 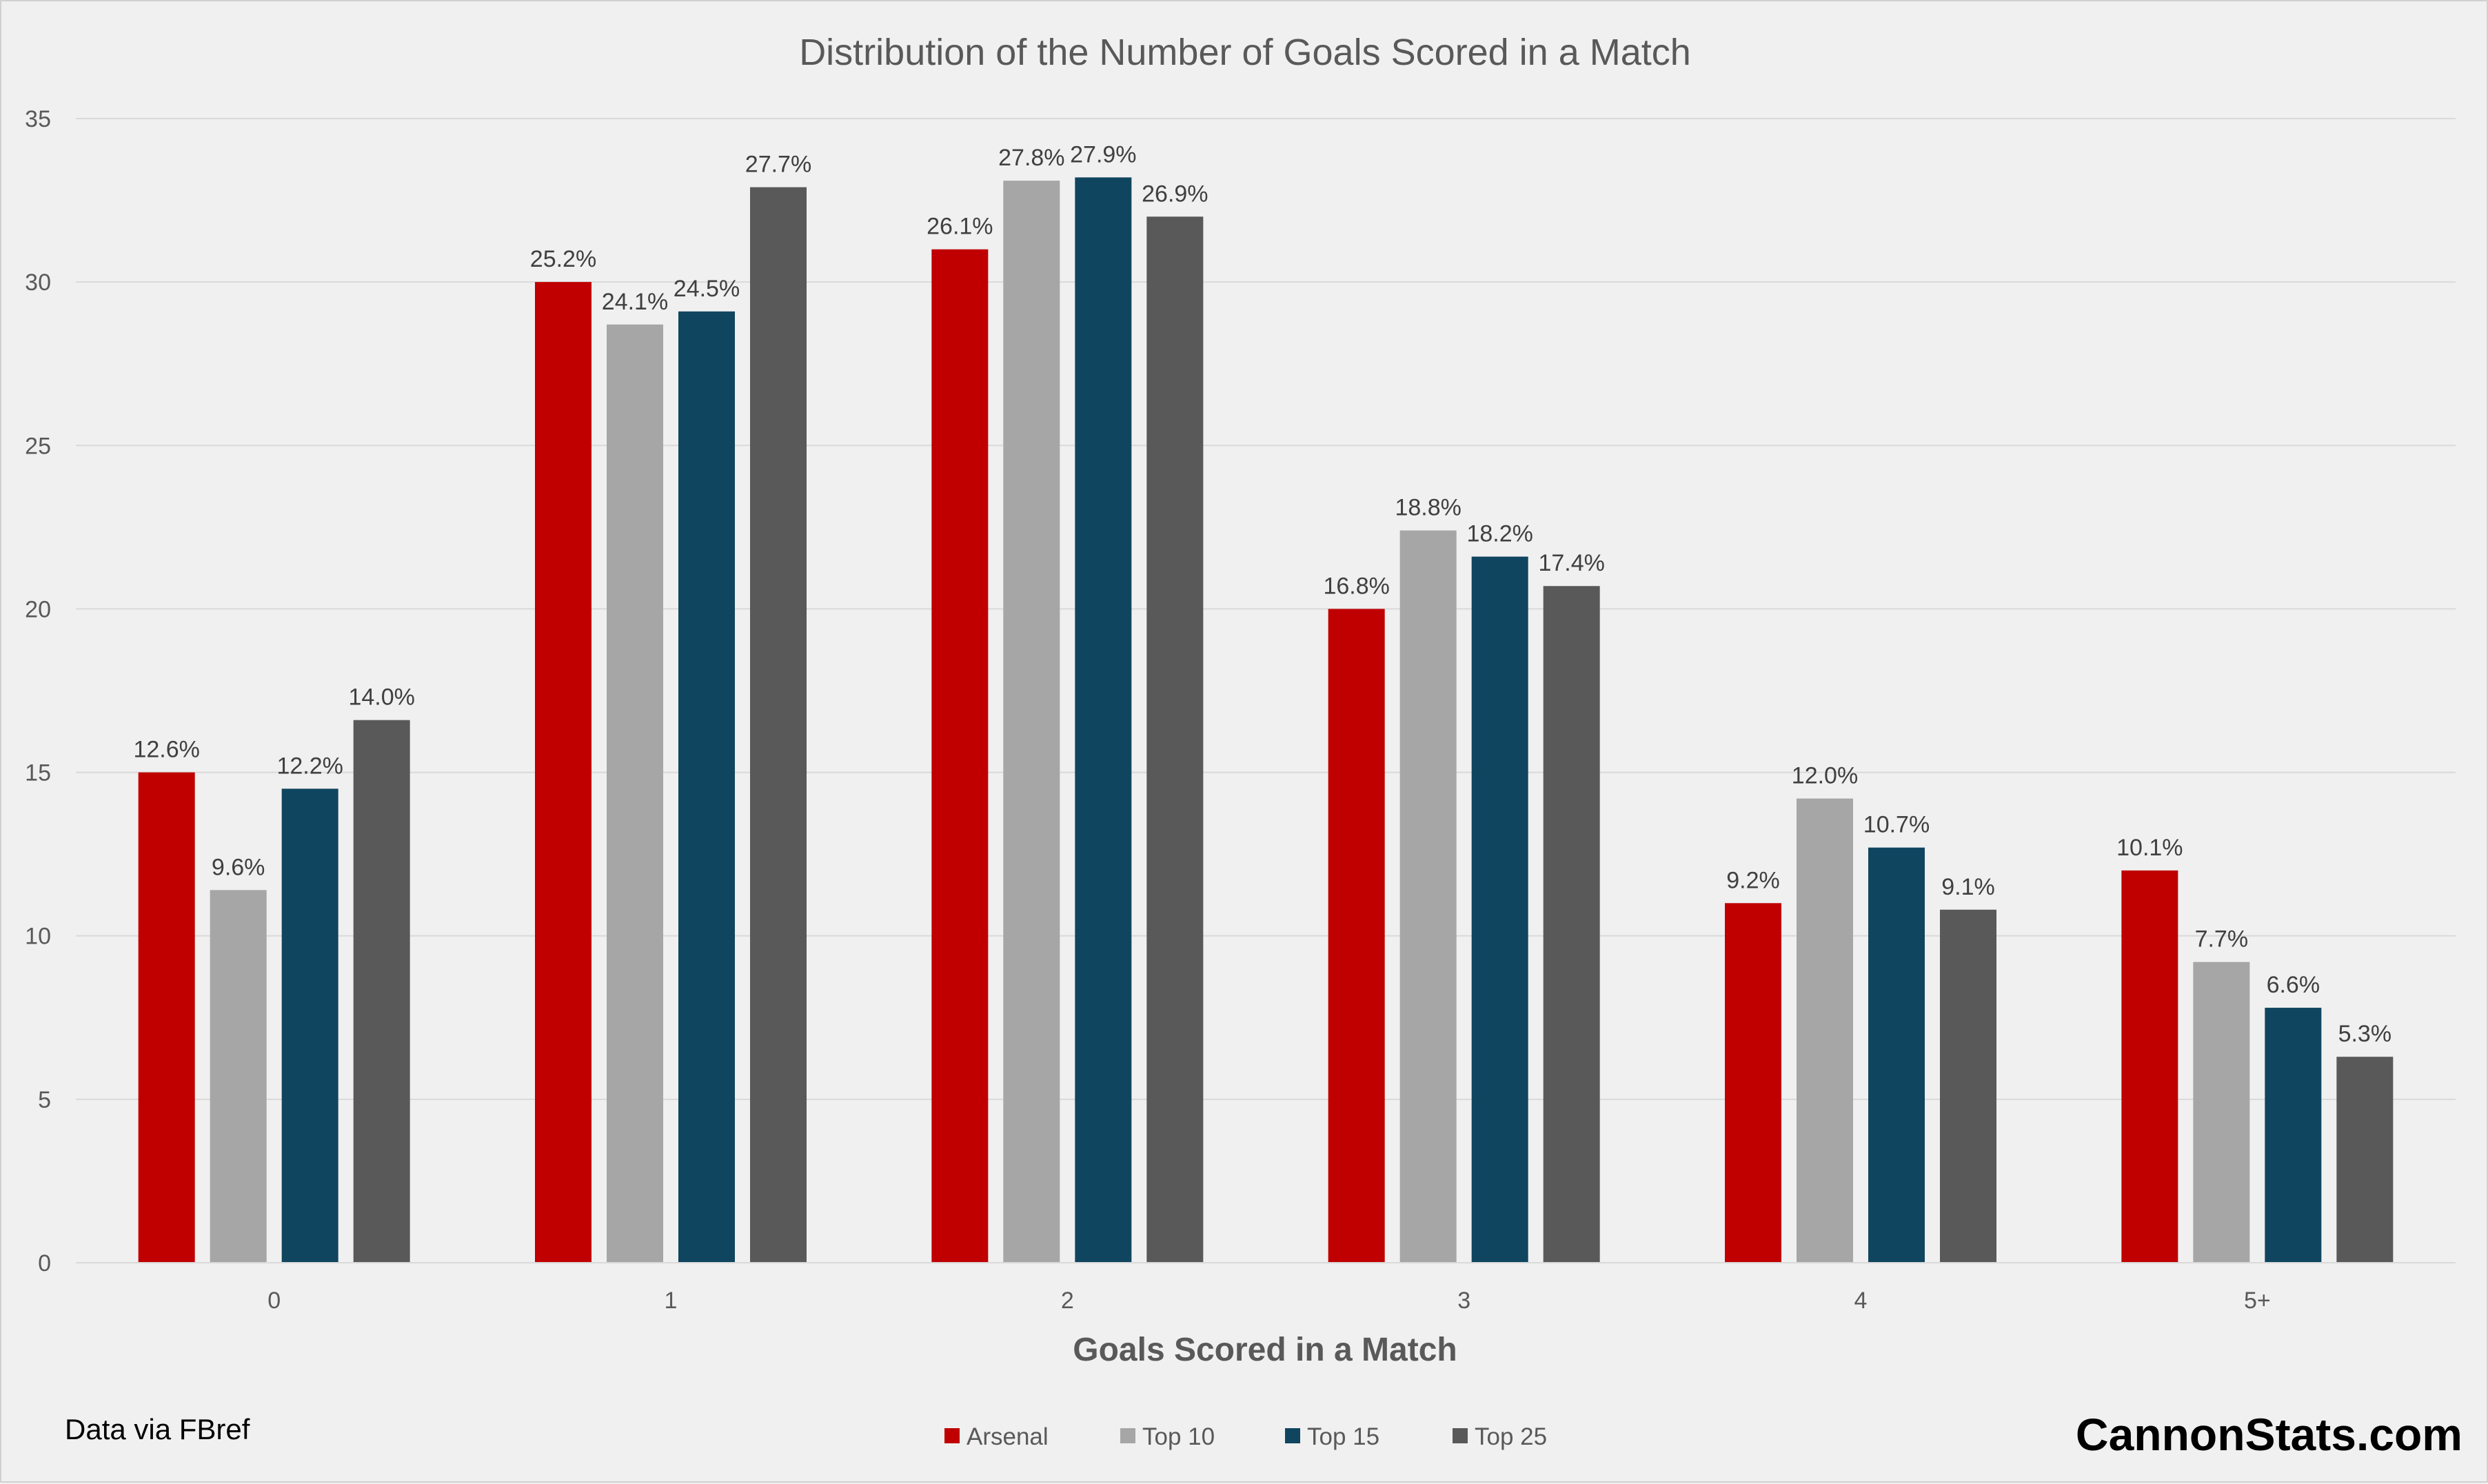 What do you see at coordinates (707, 289) in the screenshot?
I see `data-label: 24.5%` at bounding box center [707, 289].